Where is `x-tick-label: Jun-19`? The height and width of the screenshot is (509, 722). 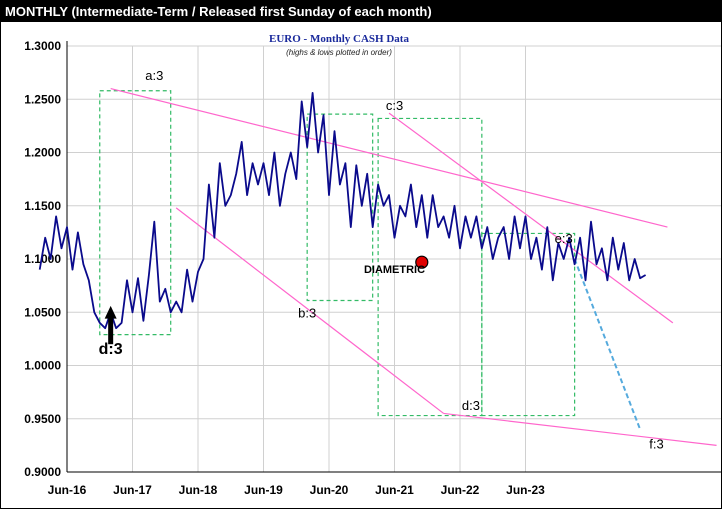 x-tick-label: Jun-19 is located at coordinates (263, 490).